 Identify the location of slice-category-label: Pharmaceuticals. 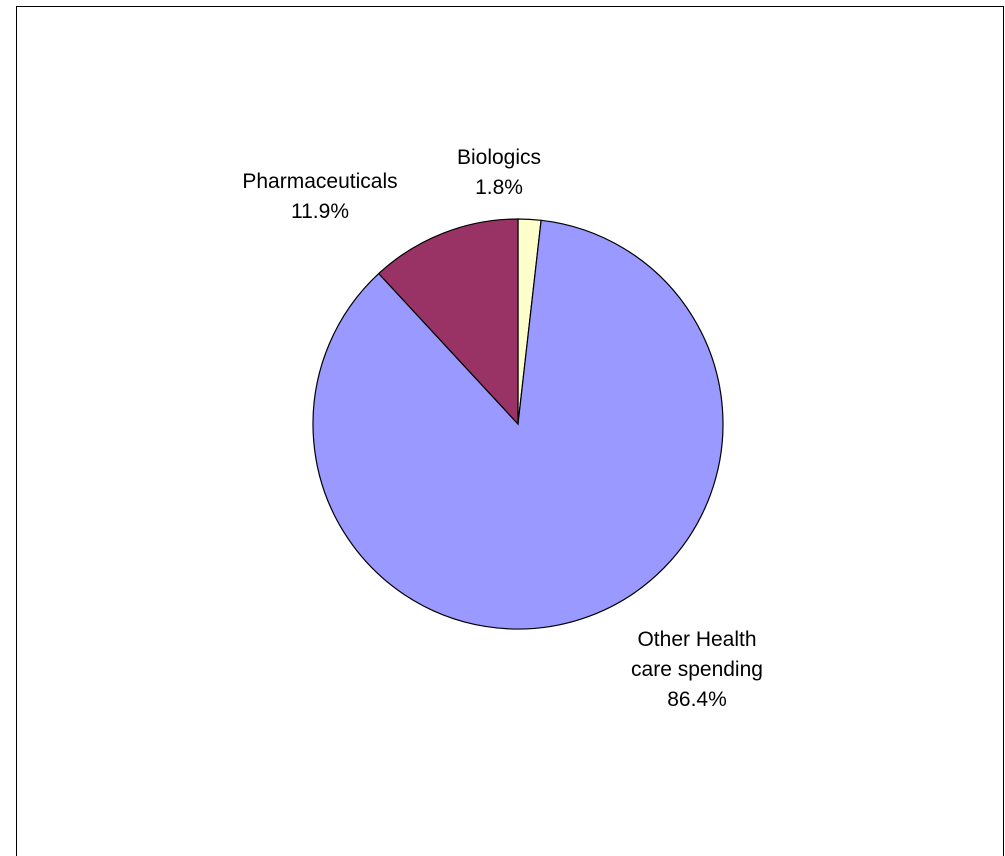
(319, 181).